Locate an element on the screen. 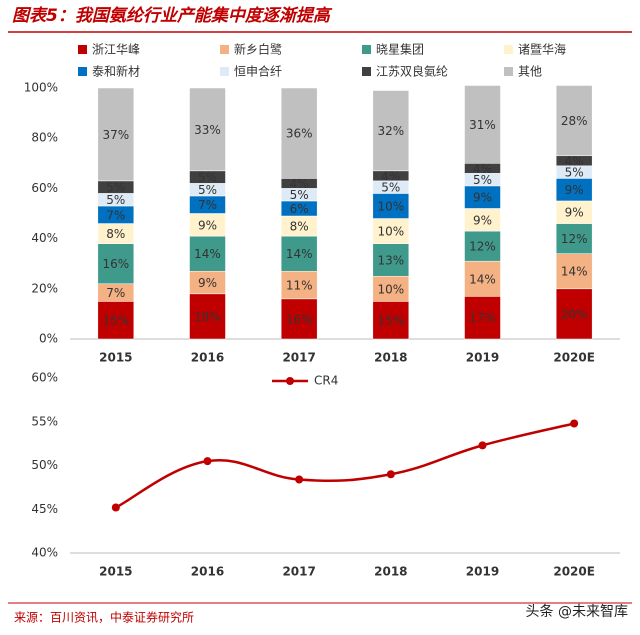  legend-label: 新乡白鹭 is located at coordinates (258, 49).